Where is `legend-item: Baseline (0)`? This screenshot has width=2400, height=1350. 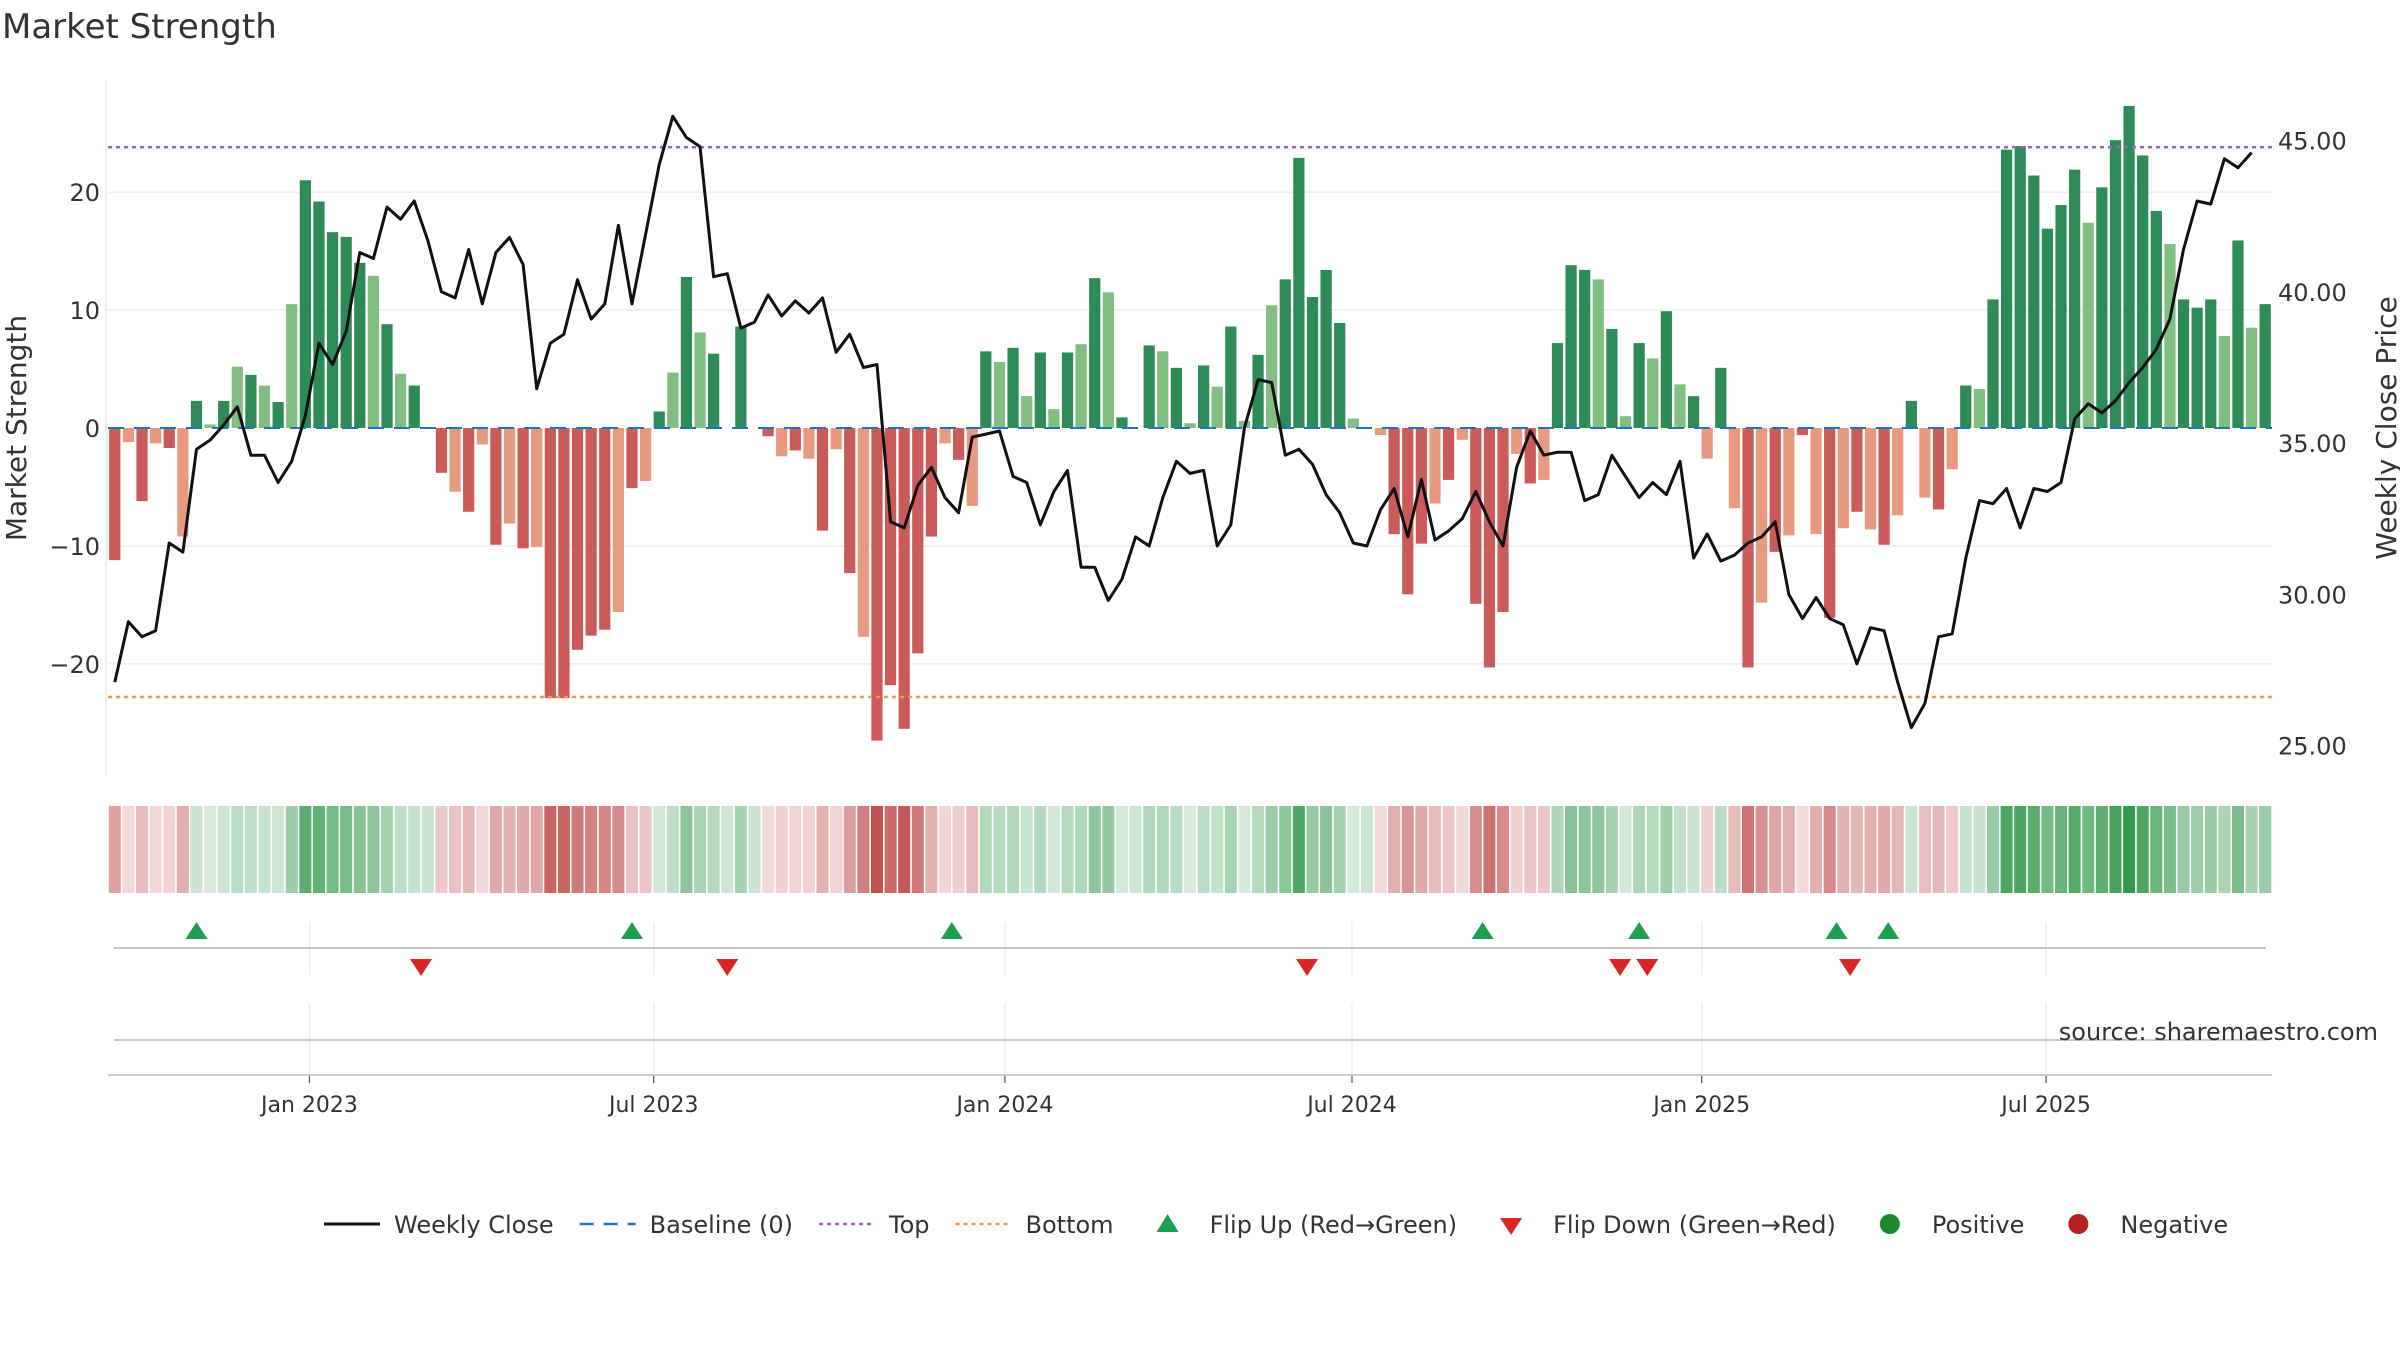 legend-item: Baseline (0) is located at coordinates (686, 1225).